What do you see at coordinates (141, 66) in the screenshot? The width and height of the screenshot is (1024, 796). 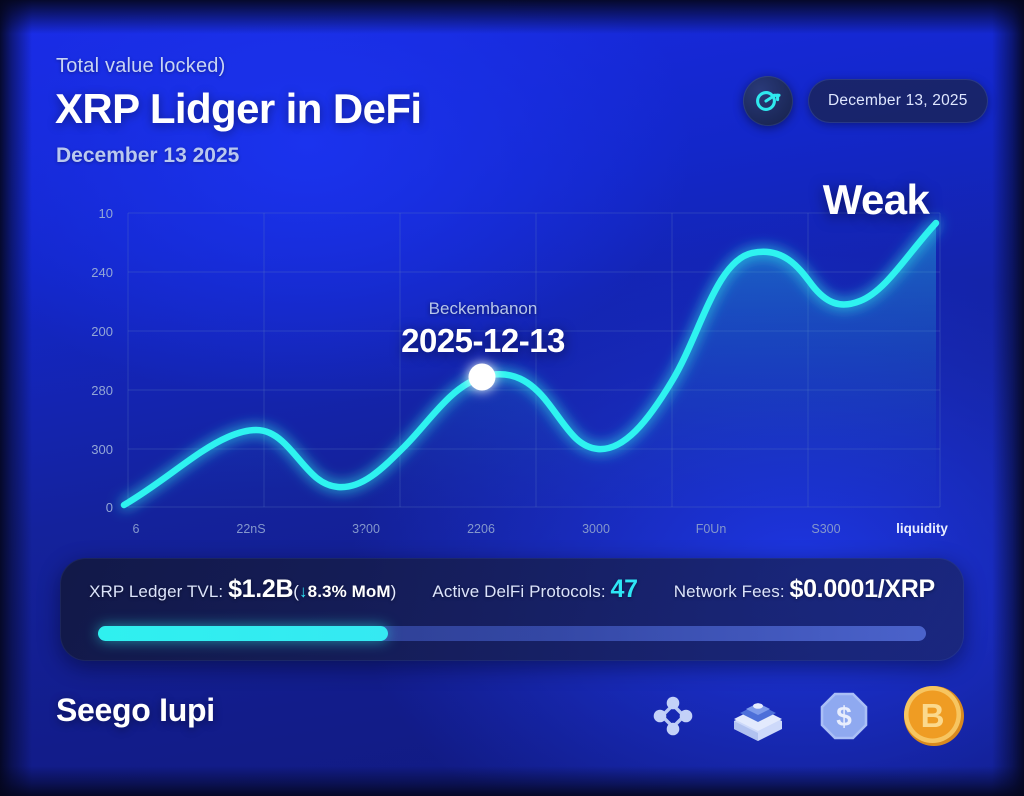 I see `kicker-text: Total value locked)` at bounding box center [141, 66].